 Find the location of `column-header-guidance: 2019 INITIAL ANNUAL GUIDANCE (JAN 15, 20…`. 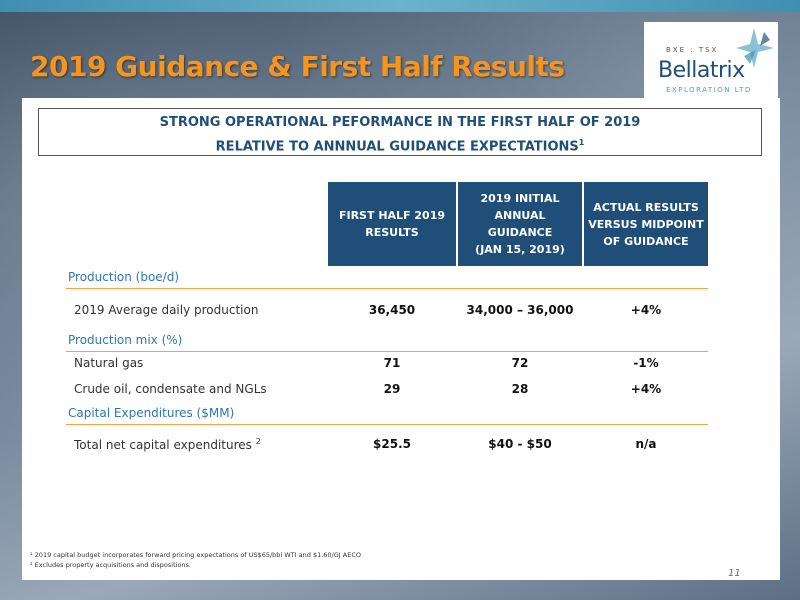

column-header-guidance: 2019 INITIAL ANNUAL GUIDANCE (JAN 15, 20… is located at coordinates (520, 224).